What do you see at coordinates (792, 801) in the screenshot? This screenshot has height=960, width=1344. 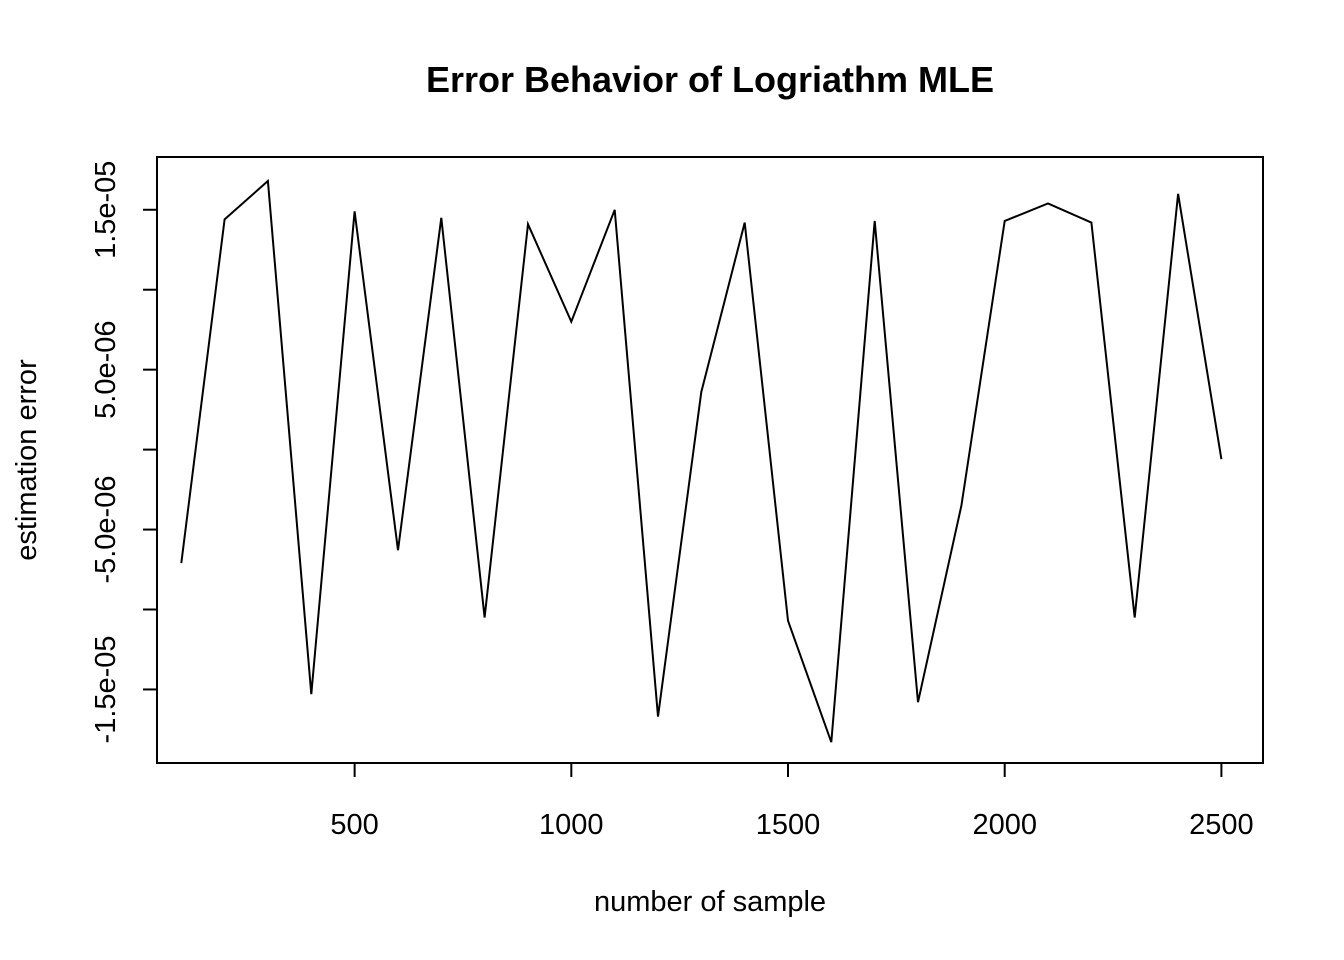 I see `x-axis: 500 1000 1500 2000 2500` at bounding box center [792, 801].